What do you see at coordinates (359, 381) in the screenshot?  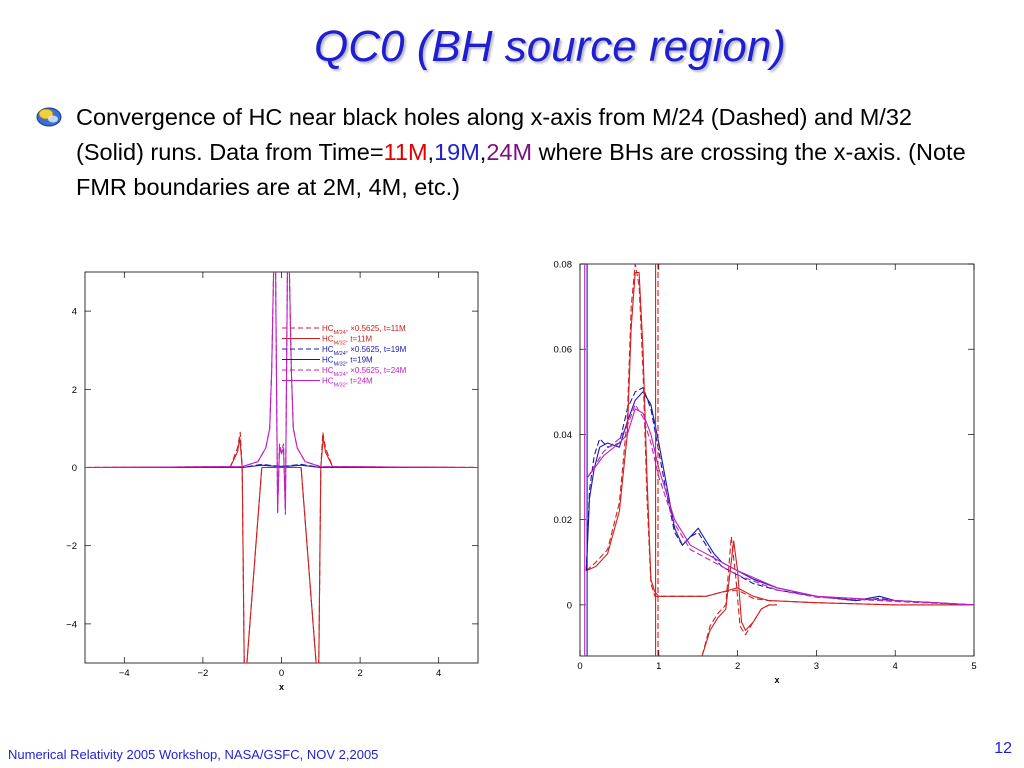 I see `chart-0-legend-suffix: , t=24M` at bounding box center [359, 381].